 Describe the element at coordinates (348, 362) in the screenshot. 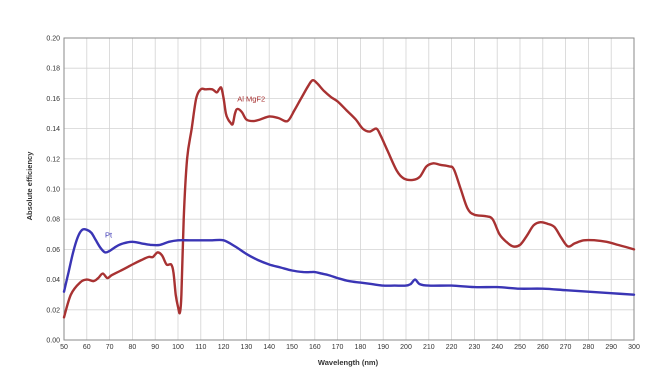

I see `x-axis-title: Wavelength (nm)` at that location.